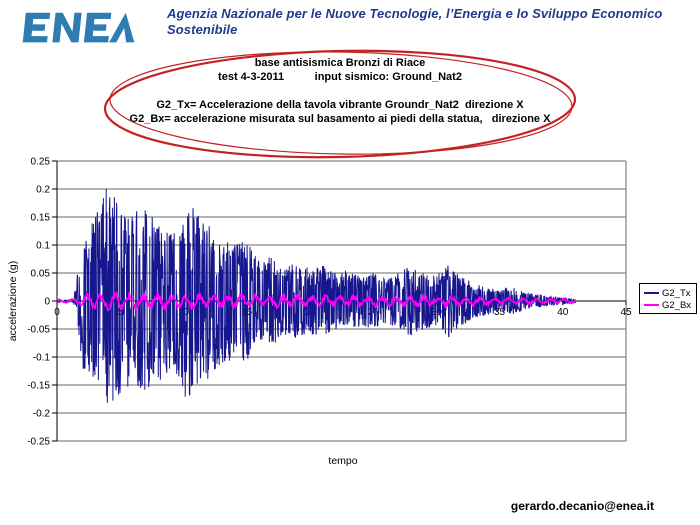  I want to click on y-tick-label: -0.2, so click(42, 414).